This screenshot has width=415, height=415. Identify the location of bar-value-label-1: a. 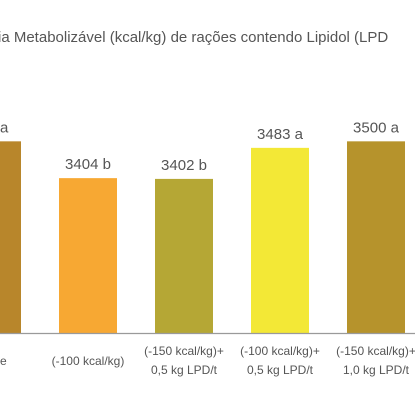
(4, 127).